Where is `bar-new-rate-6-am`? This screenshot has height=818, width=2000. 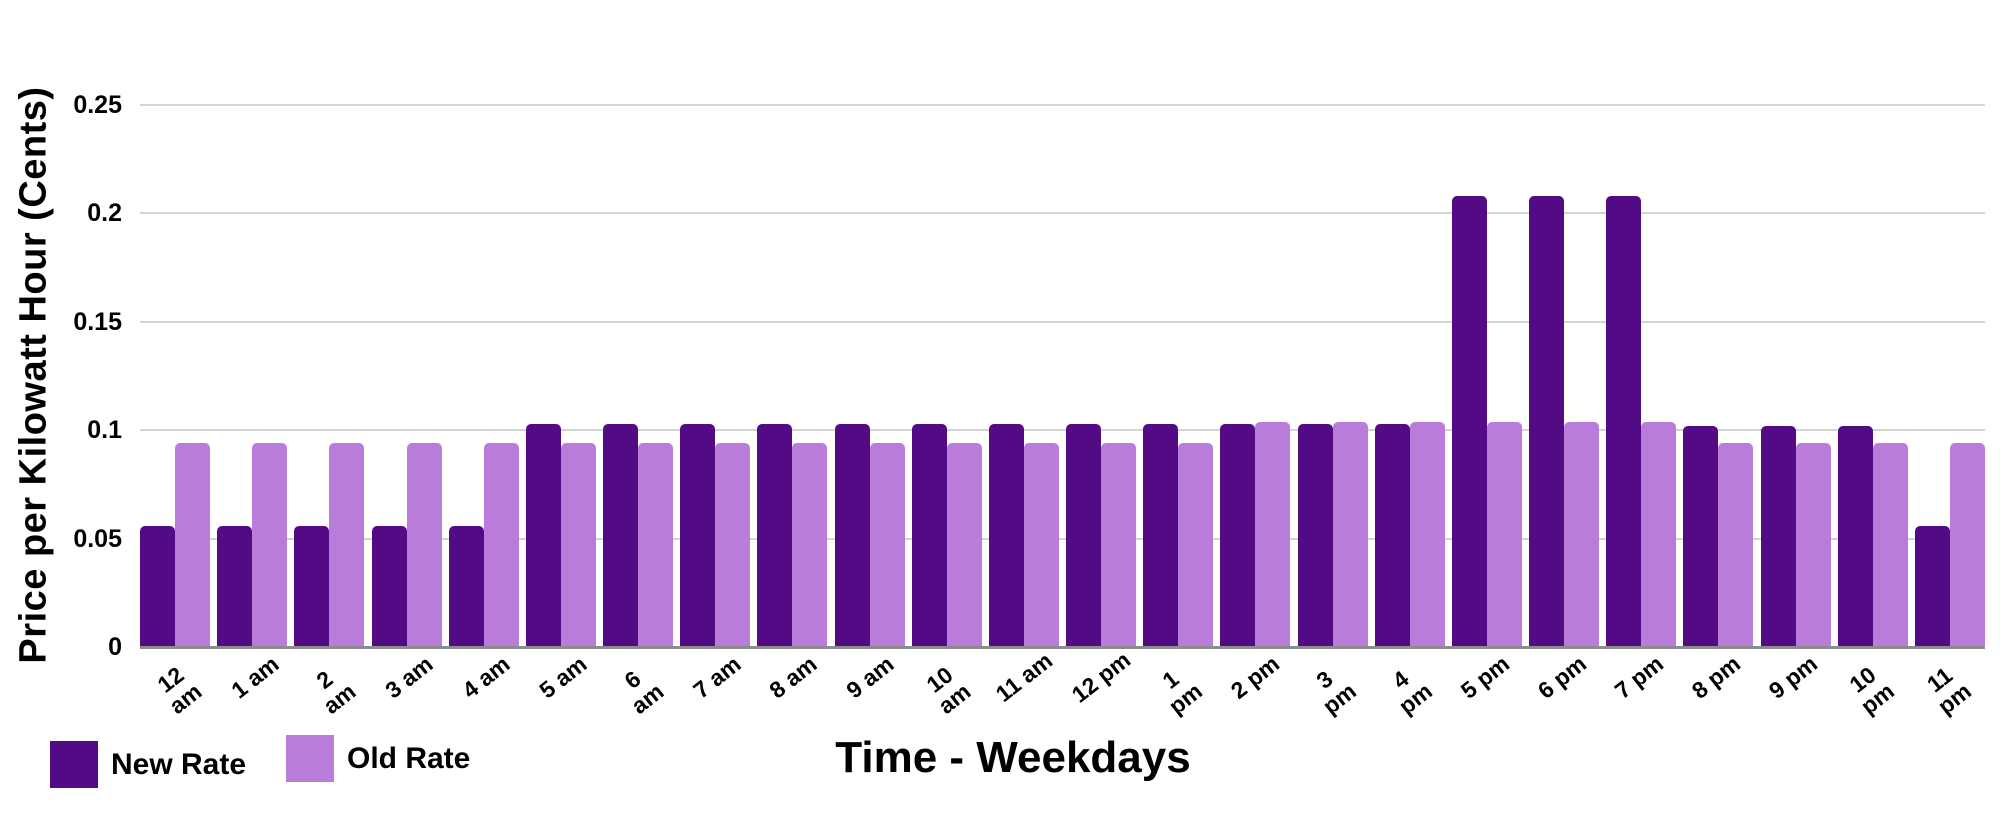 bar-new-rate-6-am is located at coordinates (621, 535).